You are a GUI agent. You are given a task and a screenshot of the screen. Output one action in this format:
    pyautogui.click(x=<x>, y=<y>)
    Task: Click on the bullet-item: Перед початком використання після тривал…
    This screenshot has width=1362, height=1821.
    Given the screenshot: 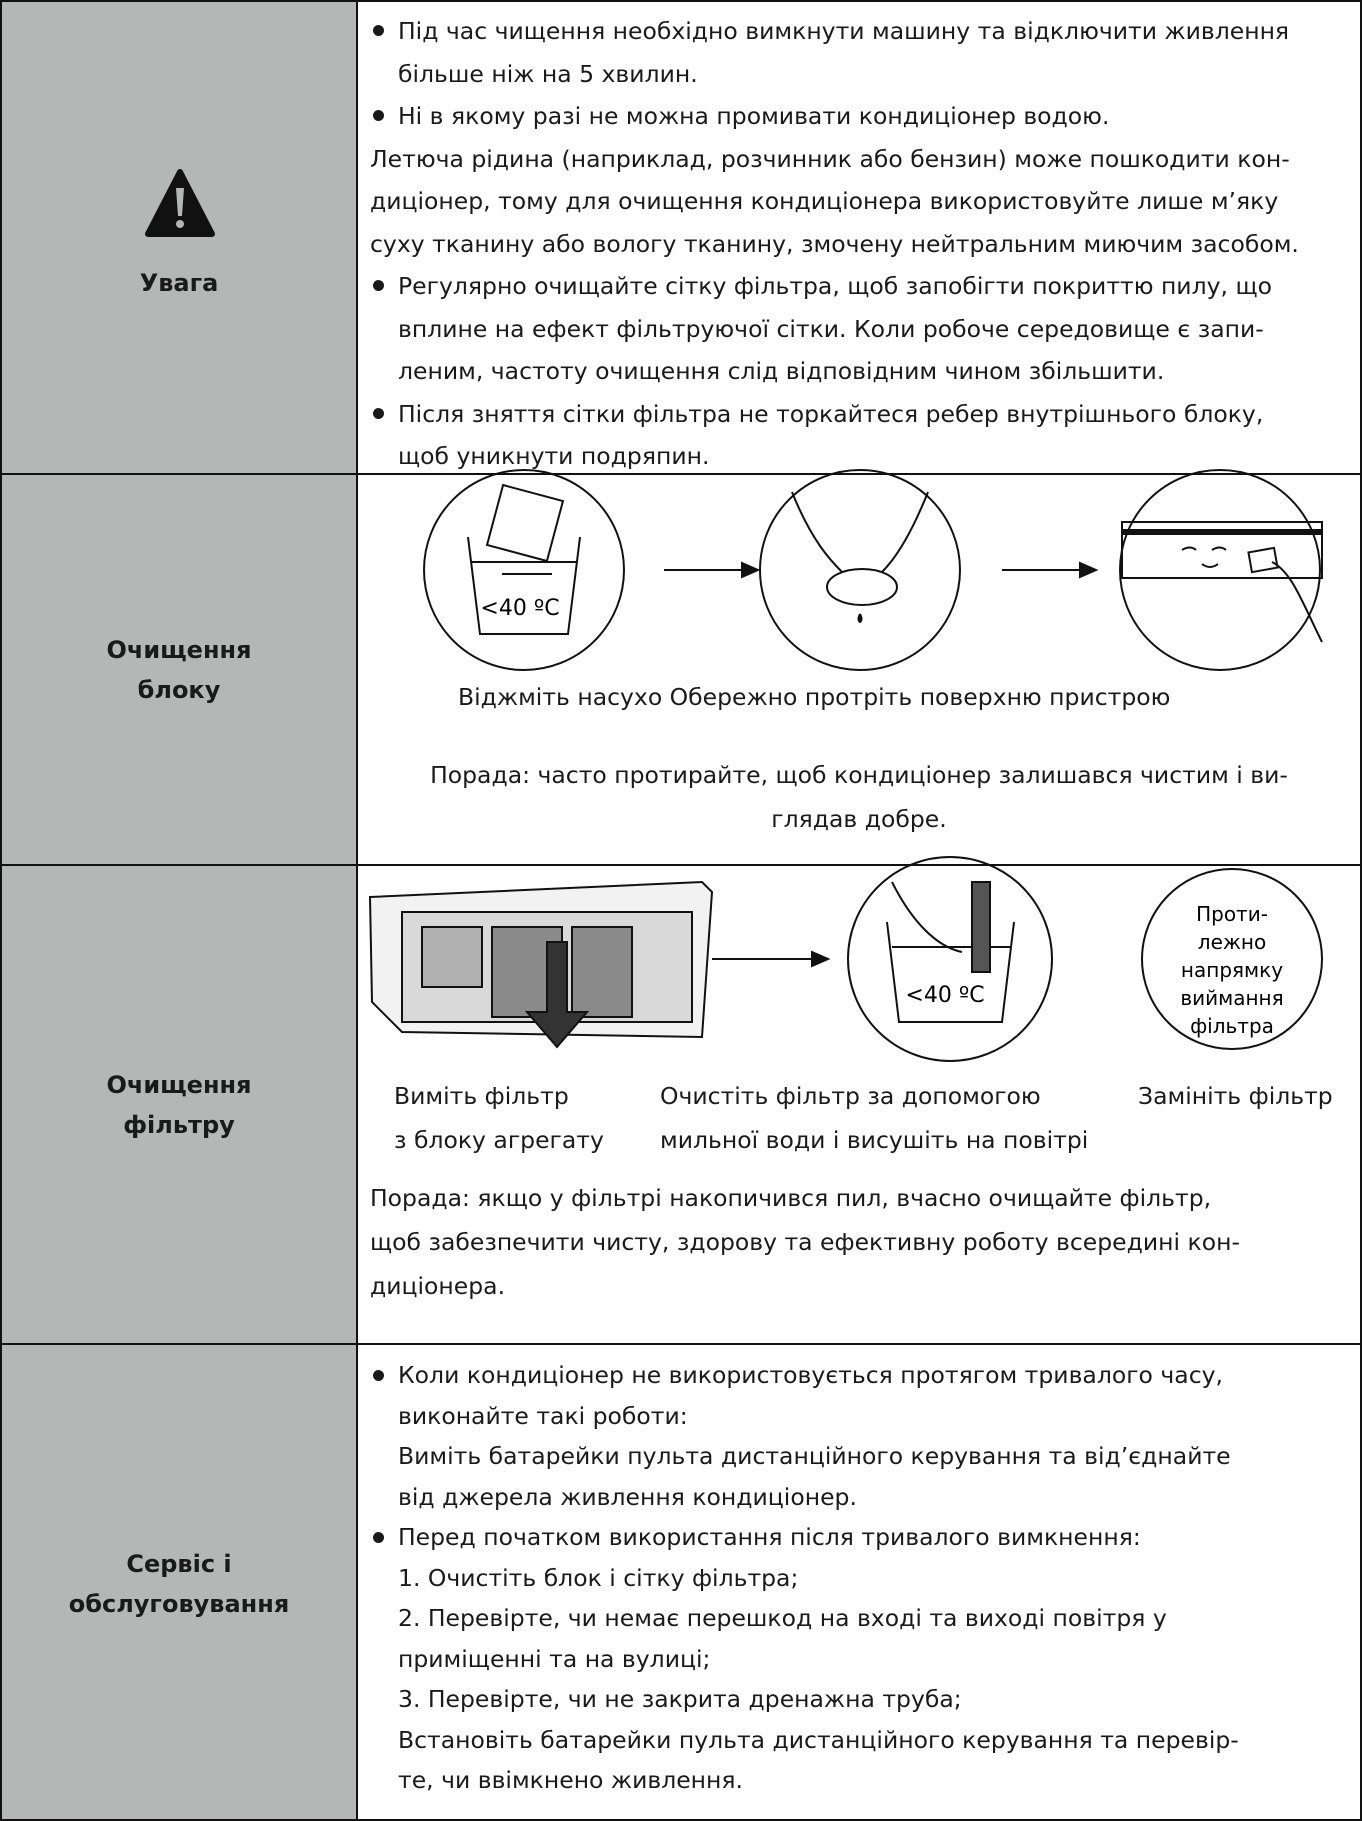 What is the action you would take?
    pyautogui.click(x=861, y=1659)
    